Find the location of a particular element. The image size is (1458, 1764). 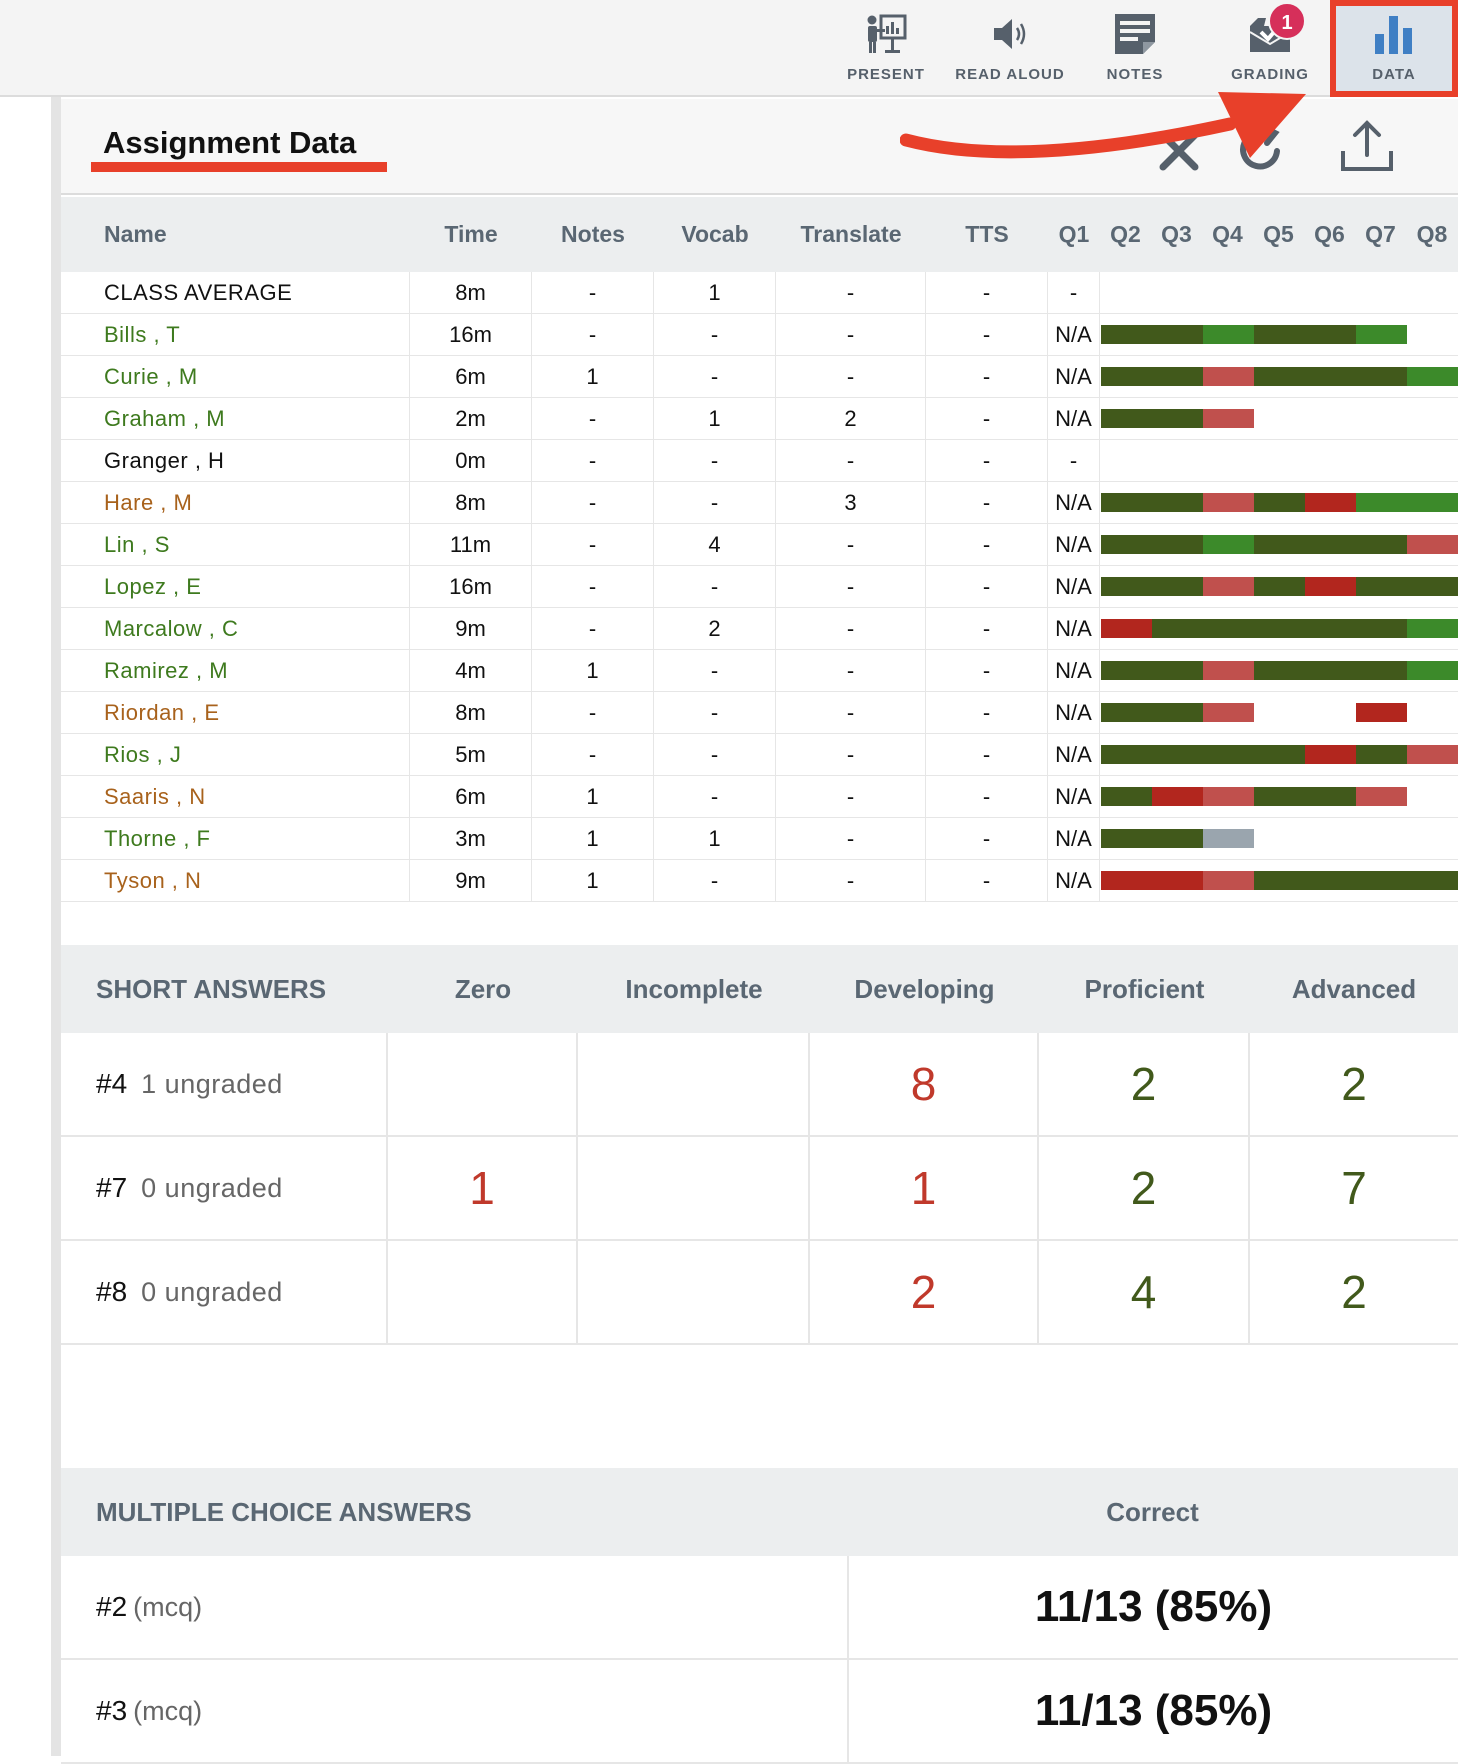

col-translate: Translate is located at coordinates (851, 234).